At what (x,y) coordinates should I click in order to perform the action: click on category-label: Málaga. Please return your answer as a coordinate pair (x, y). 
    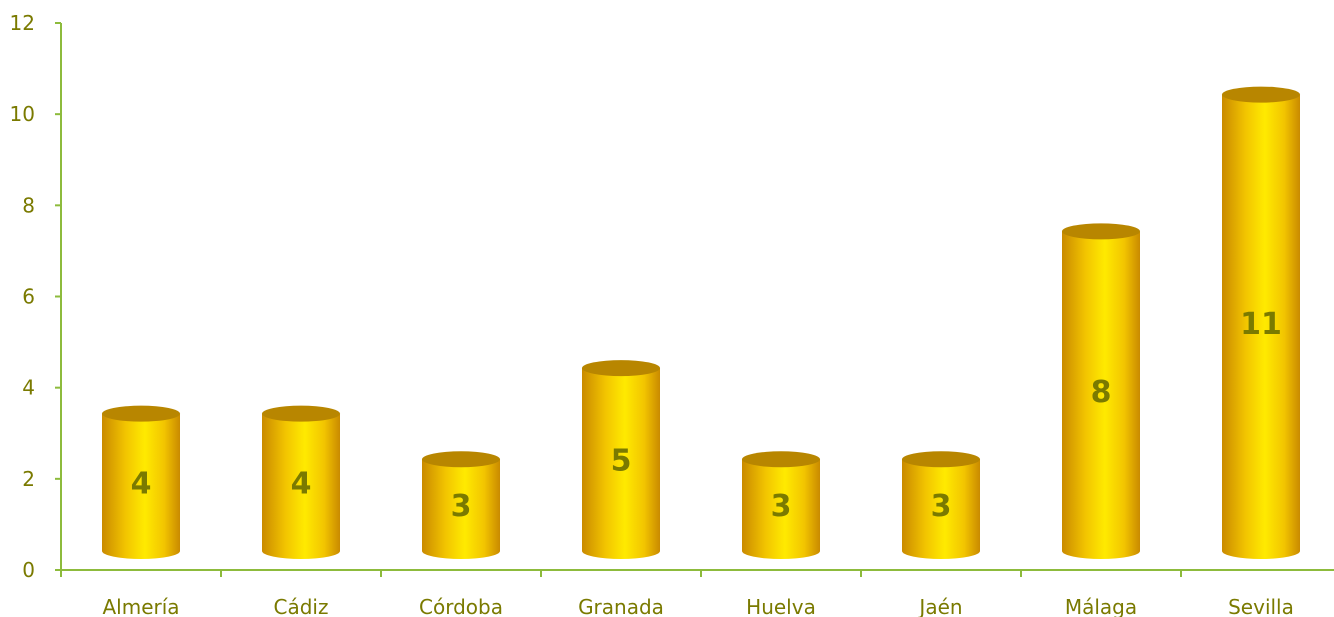
    Looking at the image, I should click on (1101, 606).